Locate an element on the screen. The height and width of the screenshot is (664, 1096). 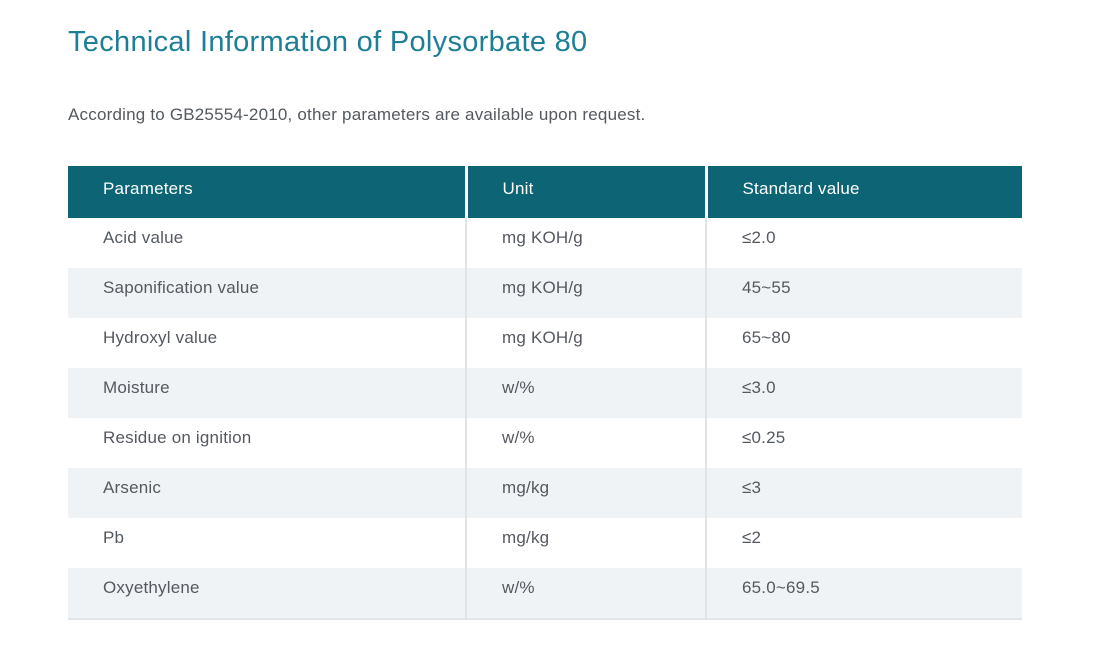
cell-parameter: Arsenic is located at coordinates (267, 492).